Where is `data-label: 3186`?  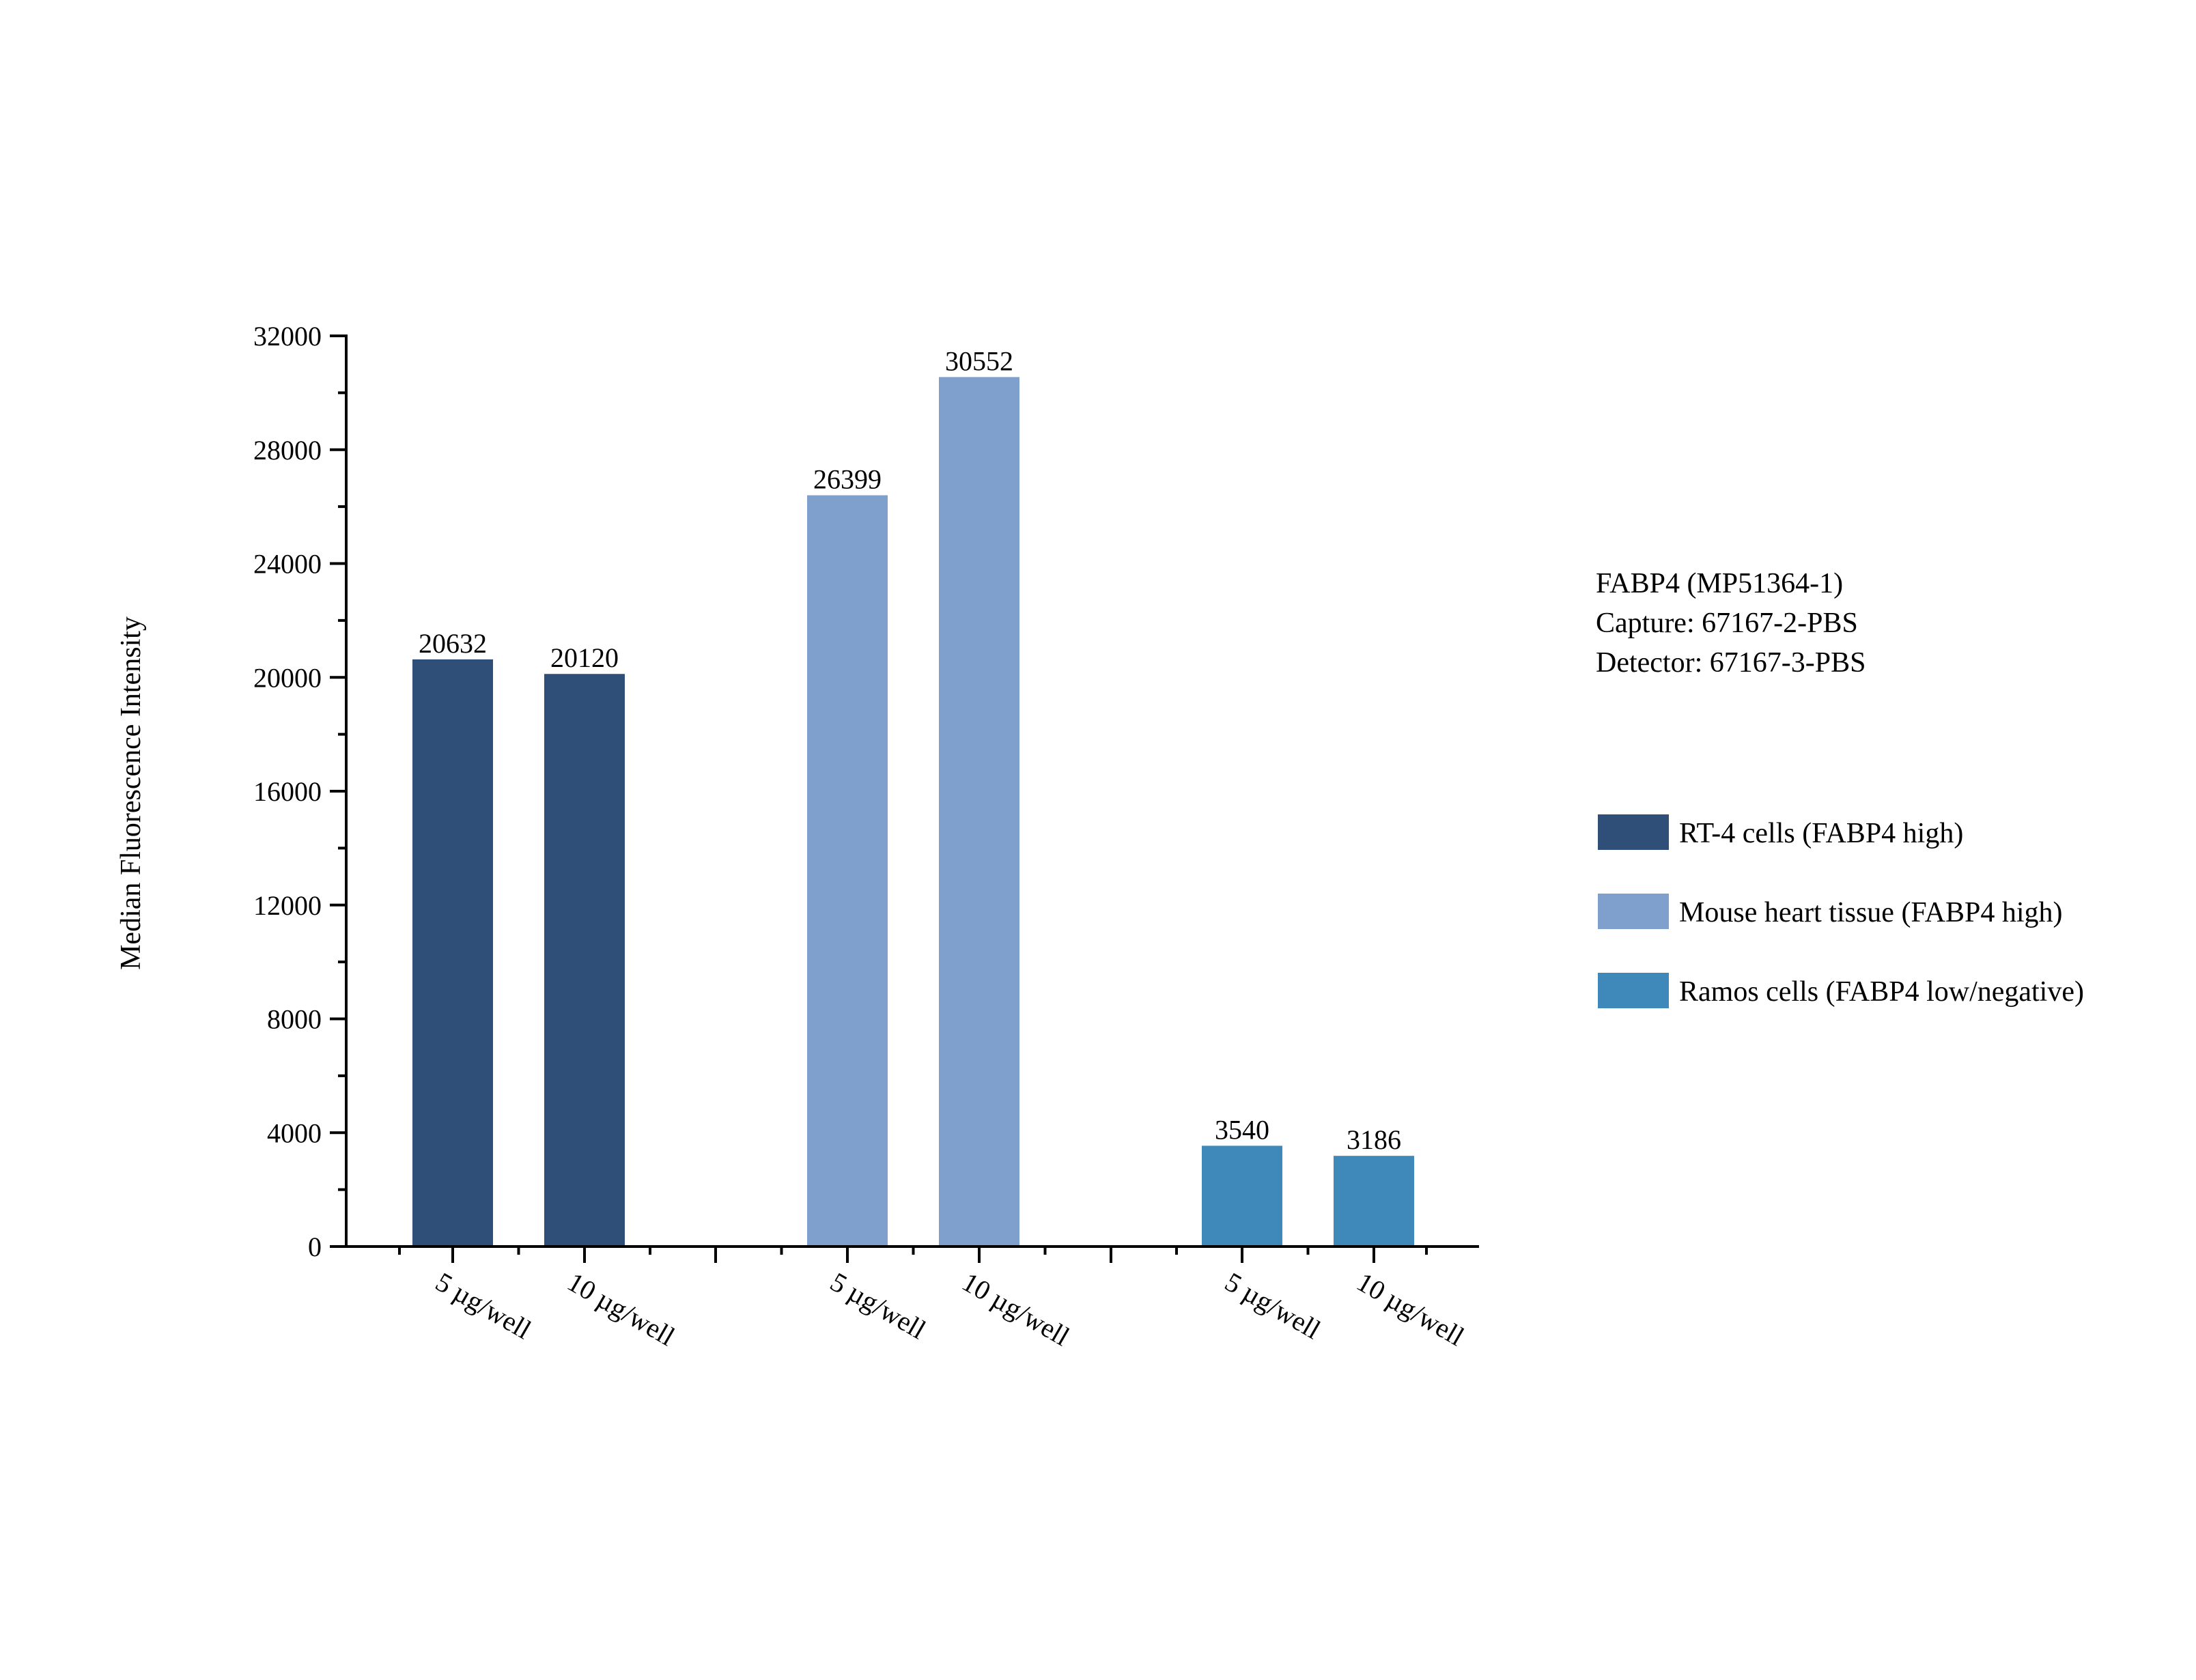 data-label: 3186 is located at coordinates (1374, 1139).